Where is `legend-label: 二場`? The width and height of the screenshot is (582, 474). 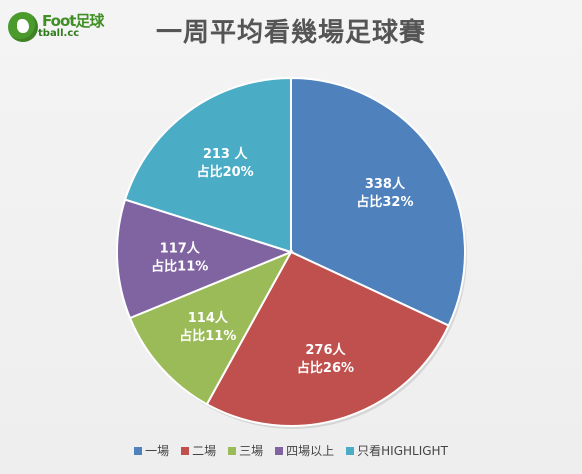 legend-label: 二場 is located at coordinates (204, 451).